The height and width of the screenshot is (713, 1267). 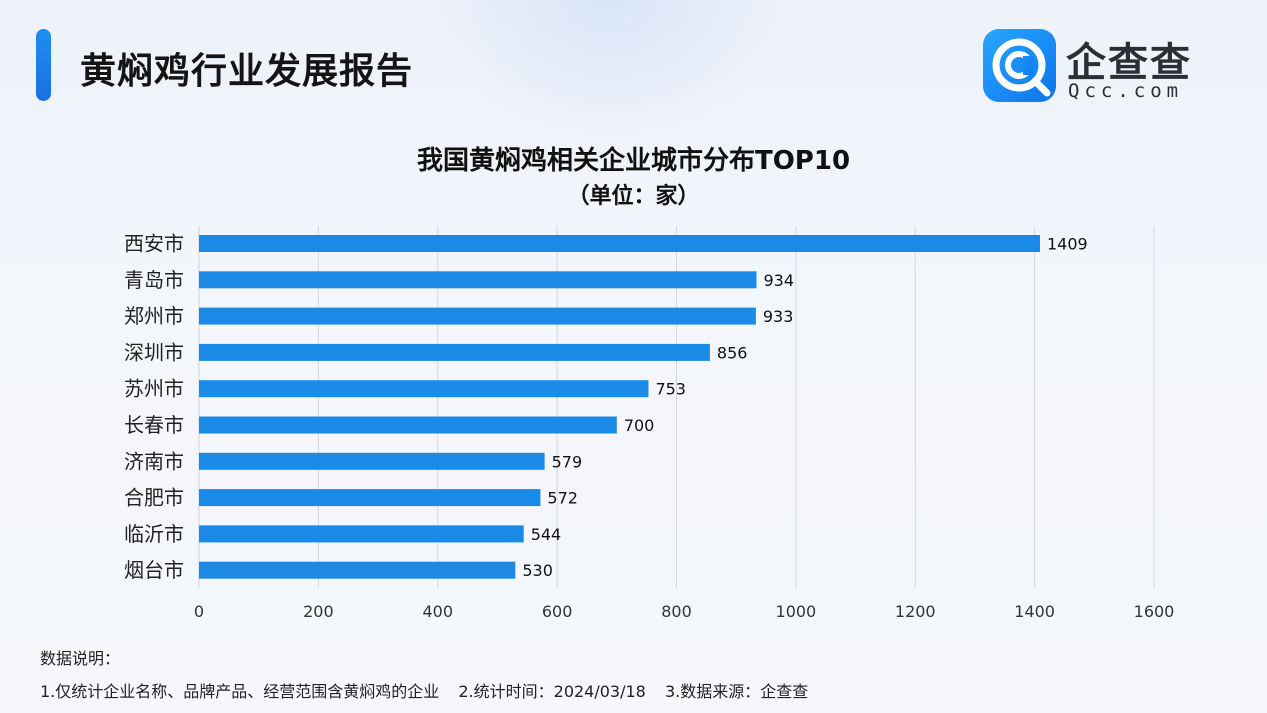 I want to click on chart-title: 我国黄焖鸡相关企业城市分布TOP10, so click(x=633, y=161).